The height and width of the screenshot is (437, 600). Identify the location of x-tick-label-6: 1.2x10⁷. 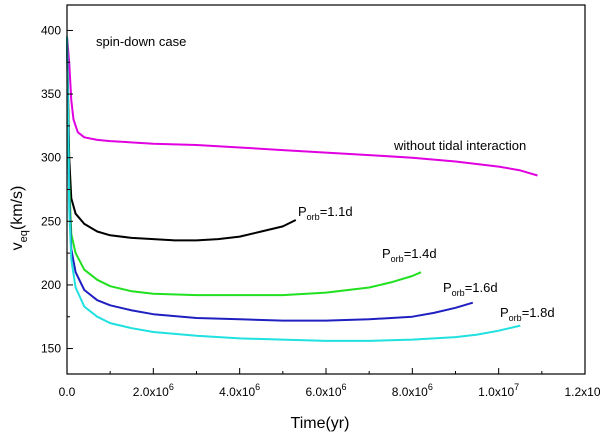
(582, 390).